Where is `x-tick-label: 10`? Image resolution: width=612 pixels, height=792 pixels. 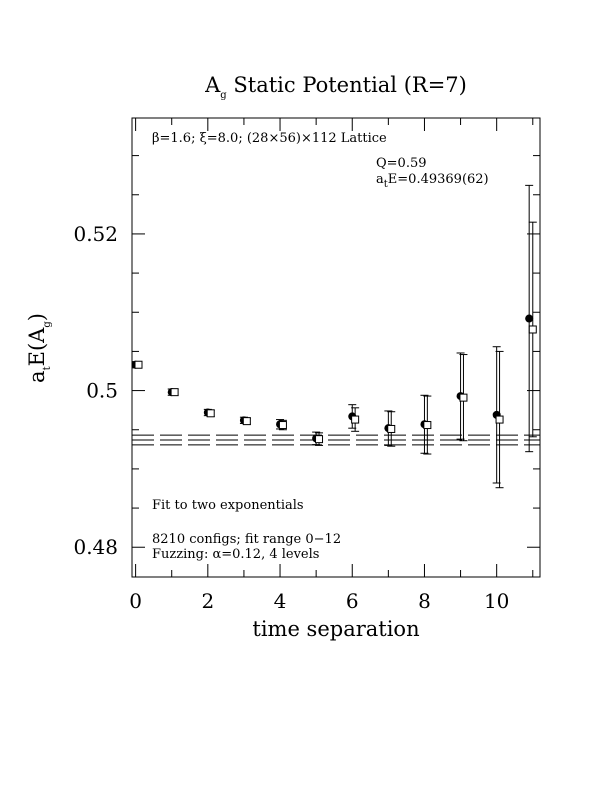
x-tick-label: 10 is located at coordinates (496, 601).